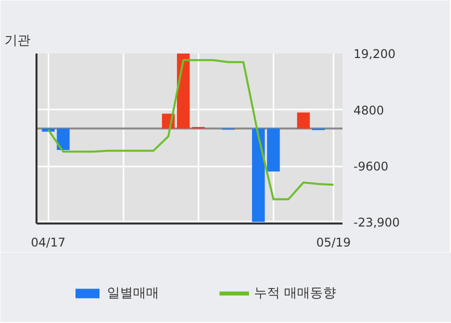 Image resolution: width=451 pixels, height=323 pixels. What do you see at coordinates (369, 110) in the screenshot?
I see `y-tick-label: 4800` at bounding box center [369, 110].